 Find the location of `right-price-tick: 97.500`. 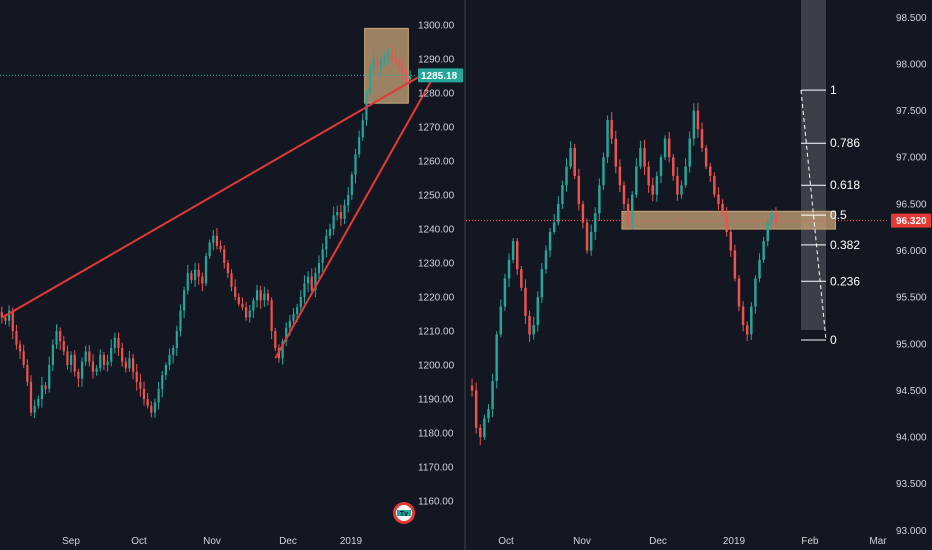

right-price-tick: 97.500 is located at coordinates (911, 111).